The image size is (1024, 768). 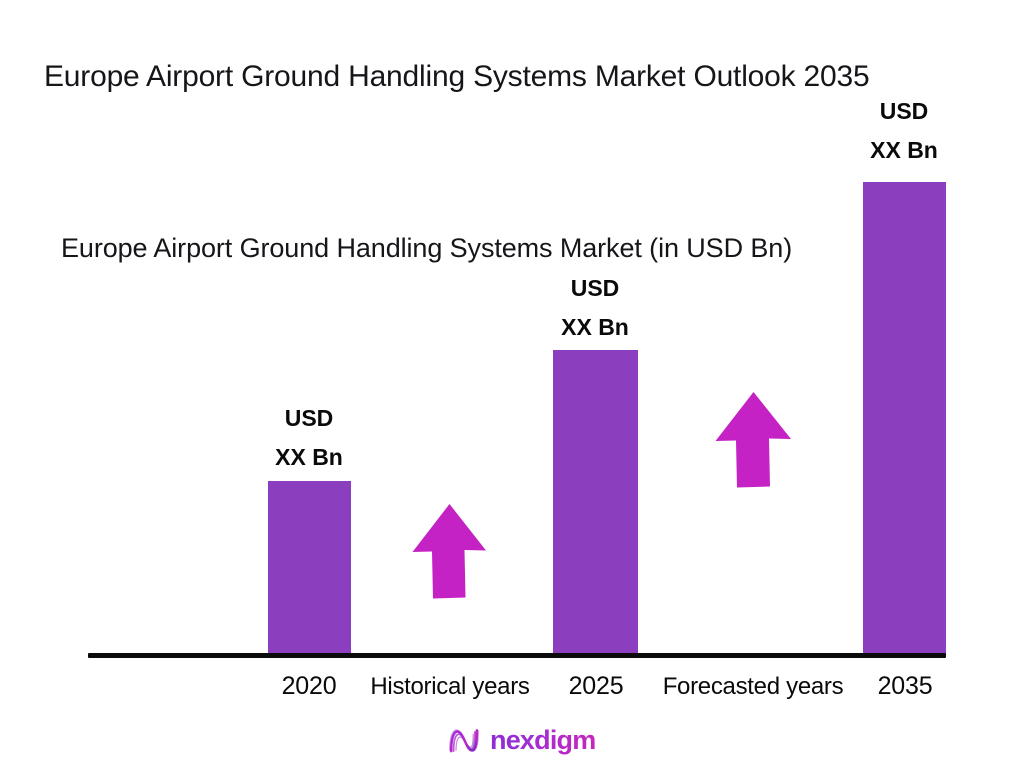 What do you see at coordinates (904, 131) in the screenshot?
I see `value-label-2035: USD XX Bn` at bounding box center [904, 131].